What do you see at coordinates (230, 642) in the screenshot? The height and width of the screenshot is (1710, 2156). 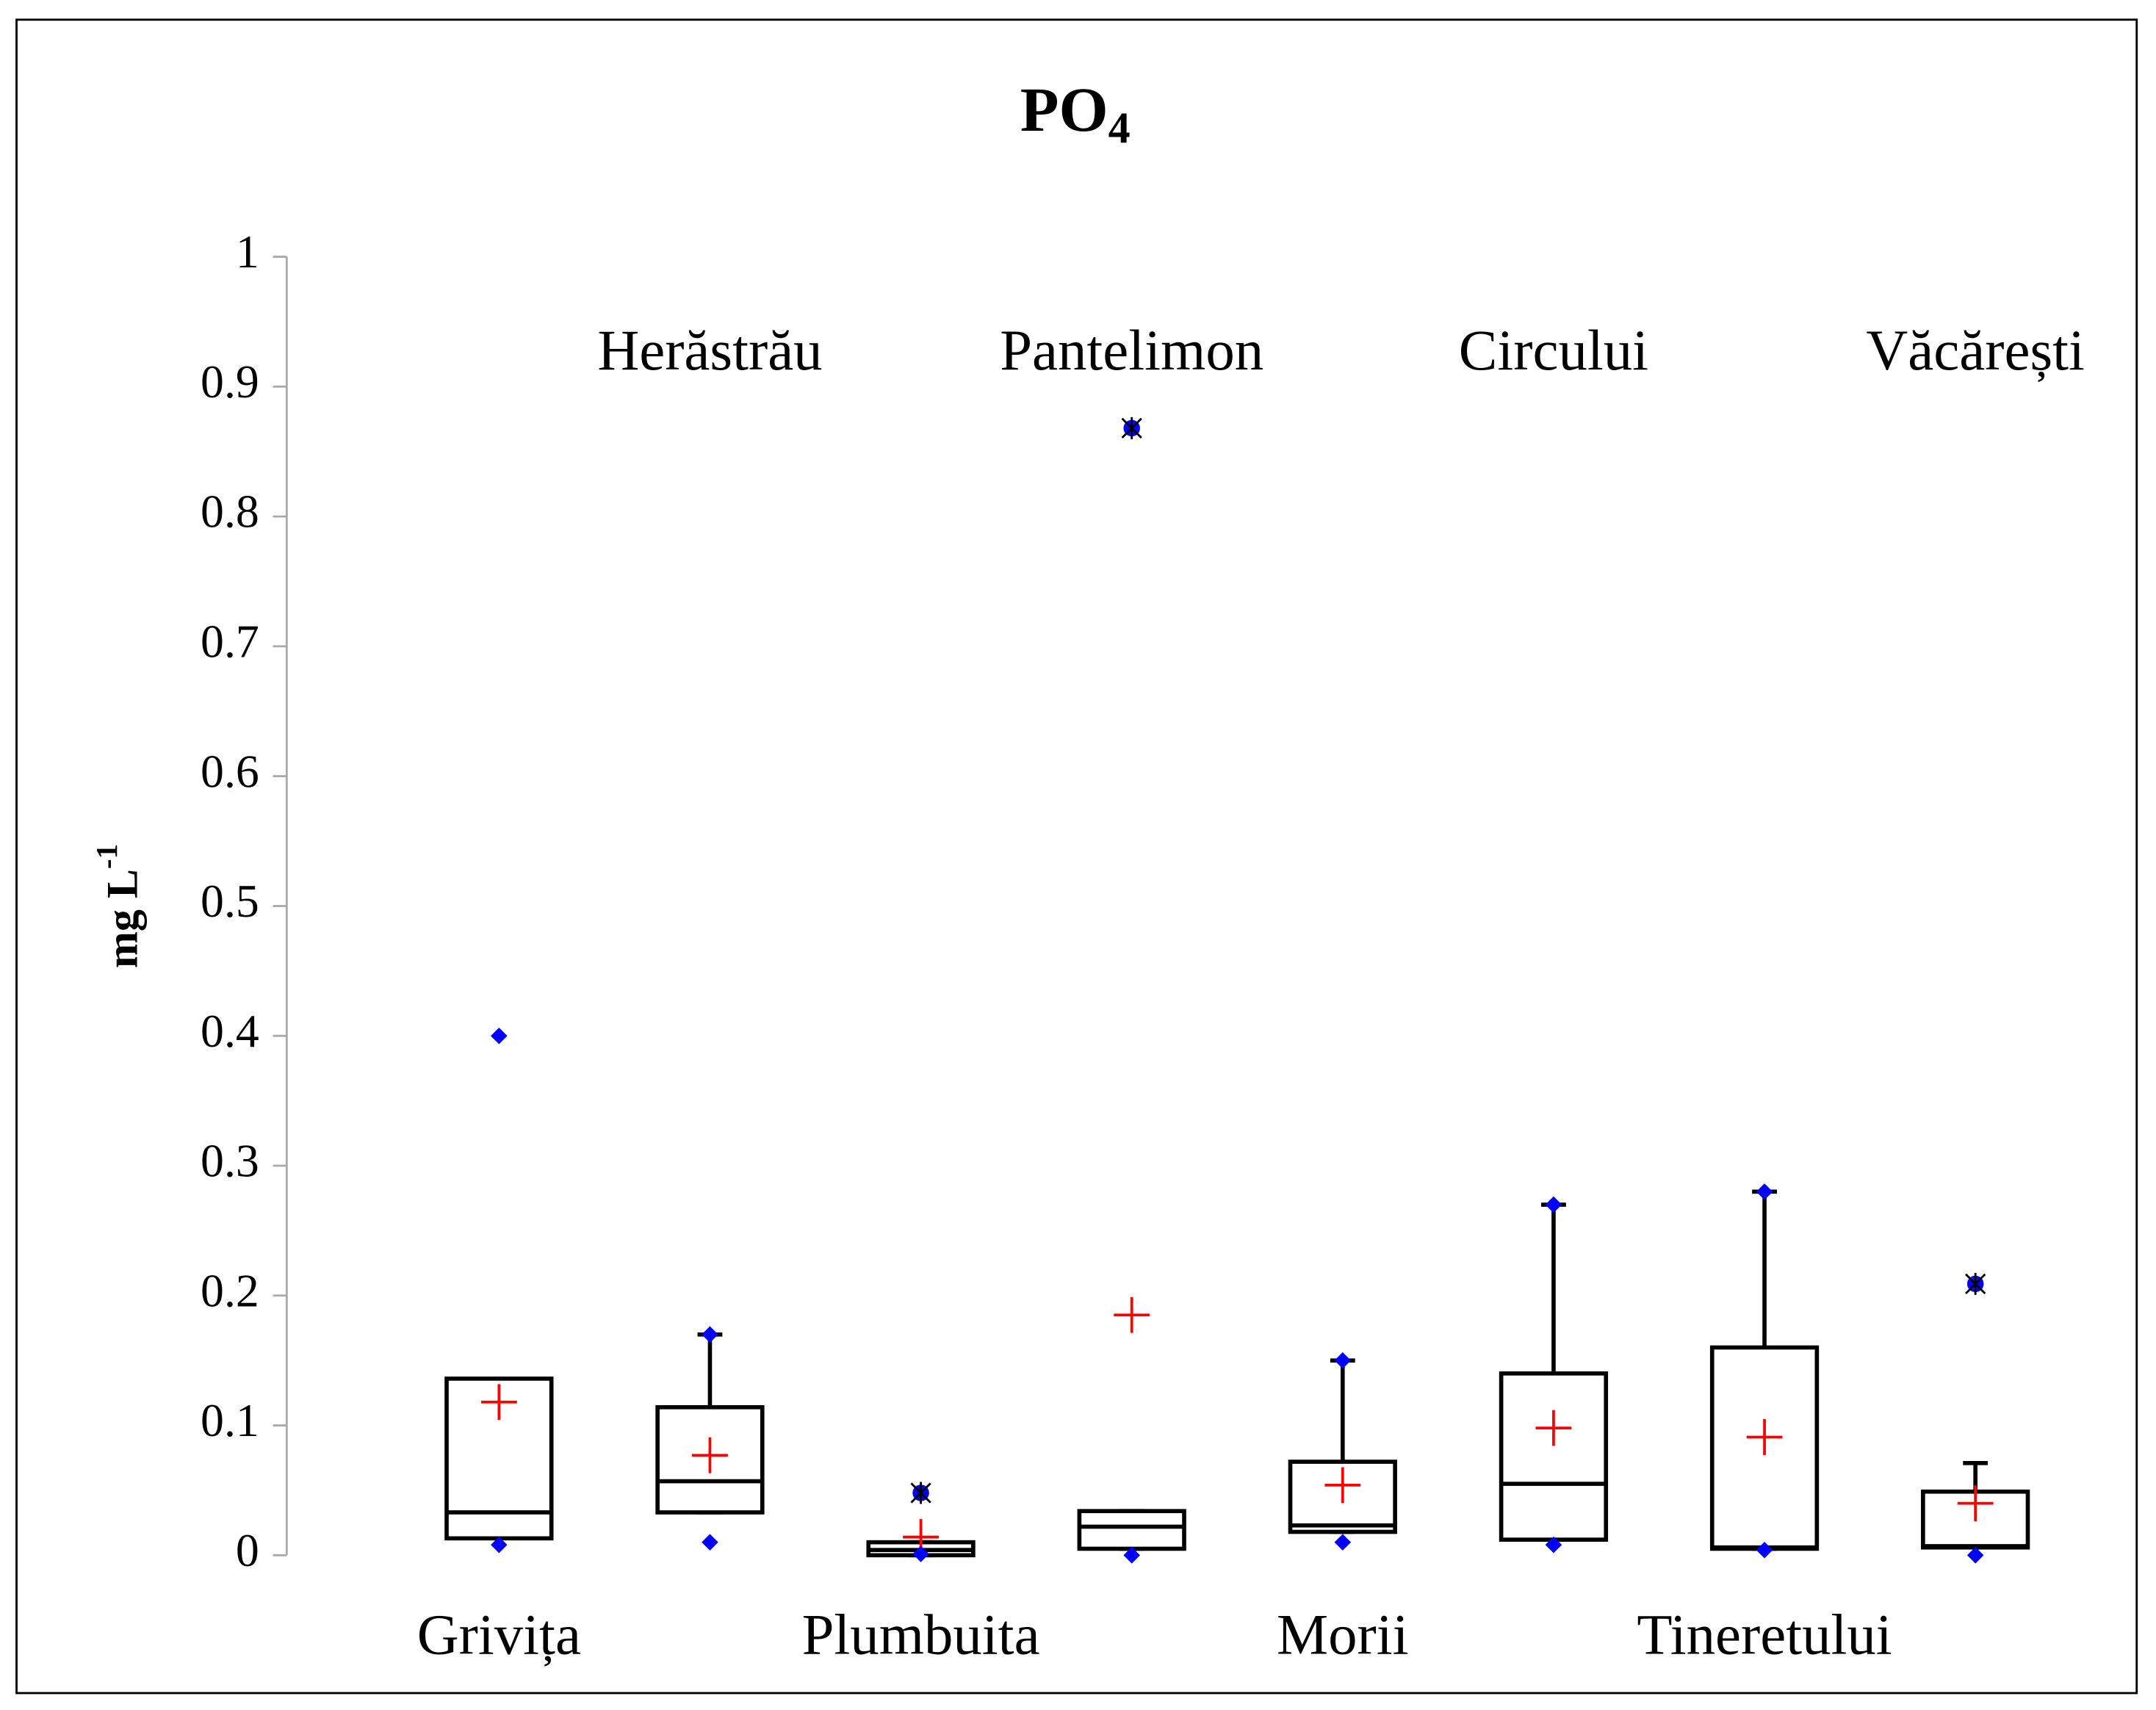 I see `y-tick-label: 0.7` at bounding box center [230, 642].